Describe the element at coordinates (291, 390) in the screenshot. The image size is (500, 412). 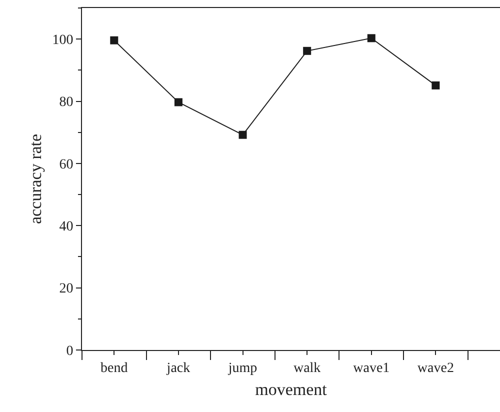
I see `x-axis-title: movement` at that location.